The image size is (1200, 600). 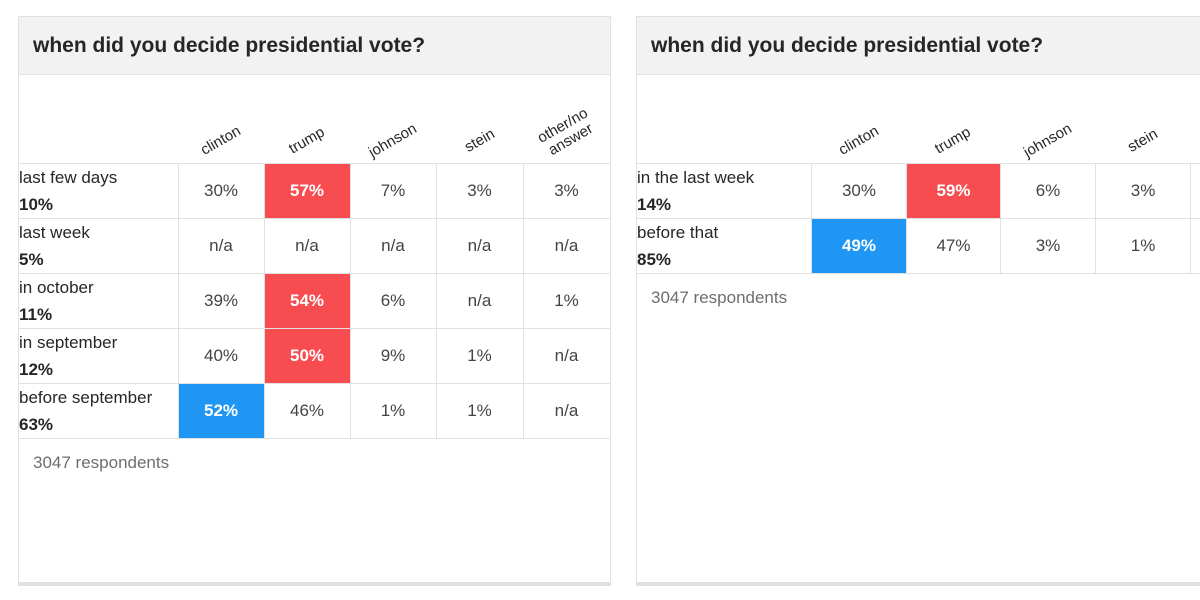 What do you see at coordinates (725, 246) in the screenshot?
I see `row-label: before that 85%` at bounding box center [725, 246].